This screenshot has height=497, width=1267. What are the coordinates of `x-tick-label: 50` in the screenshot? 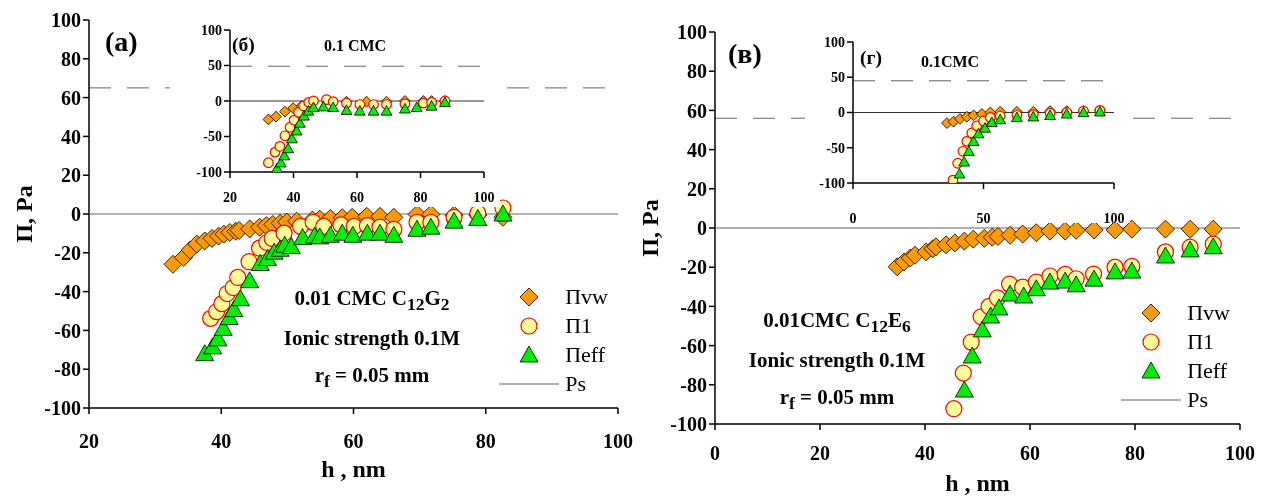 It's located at (983, 218).